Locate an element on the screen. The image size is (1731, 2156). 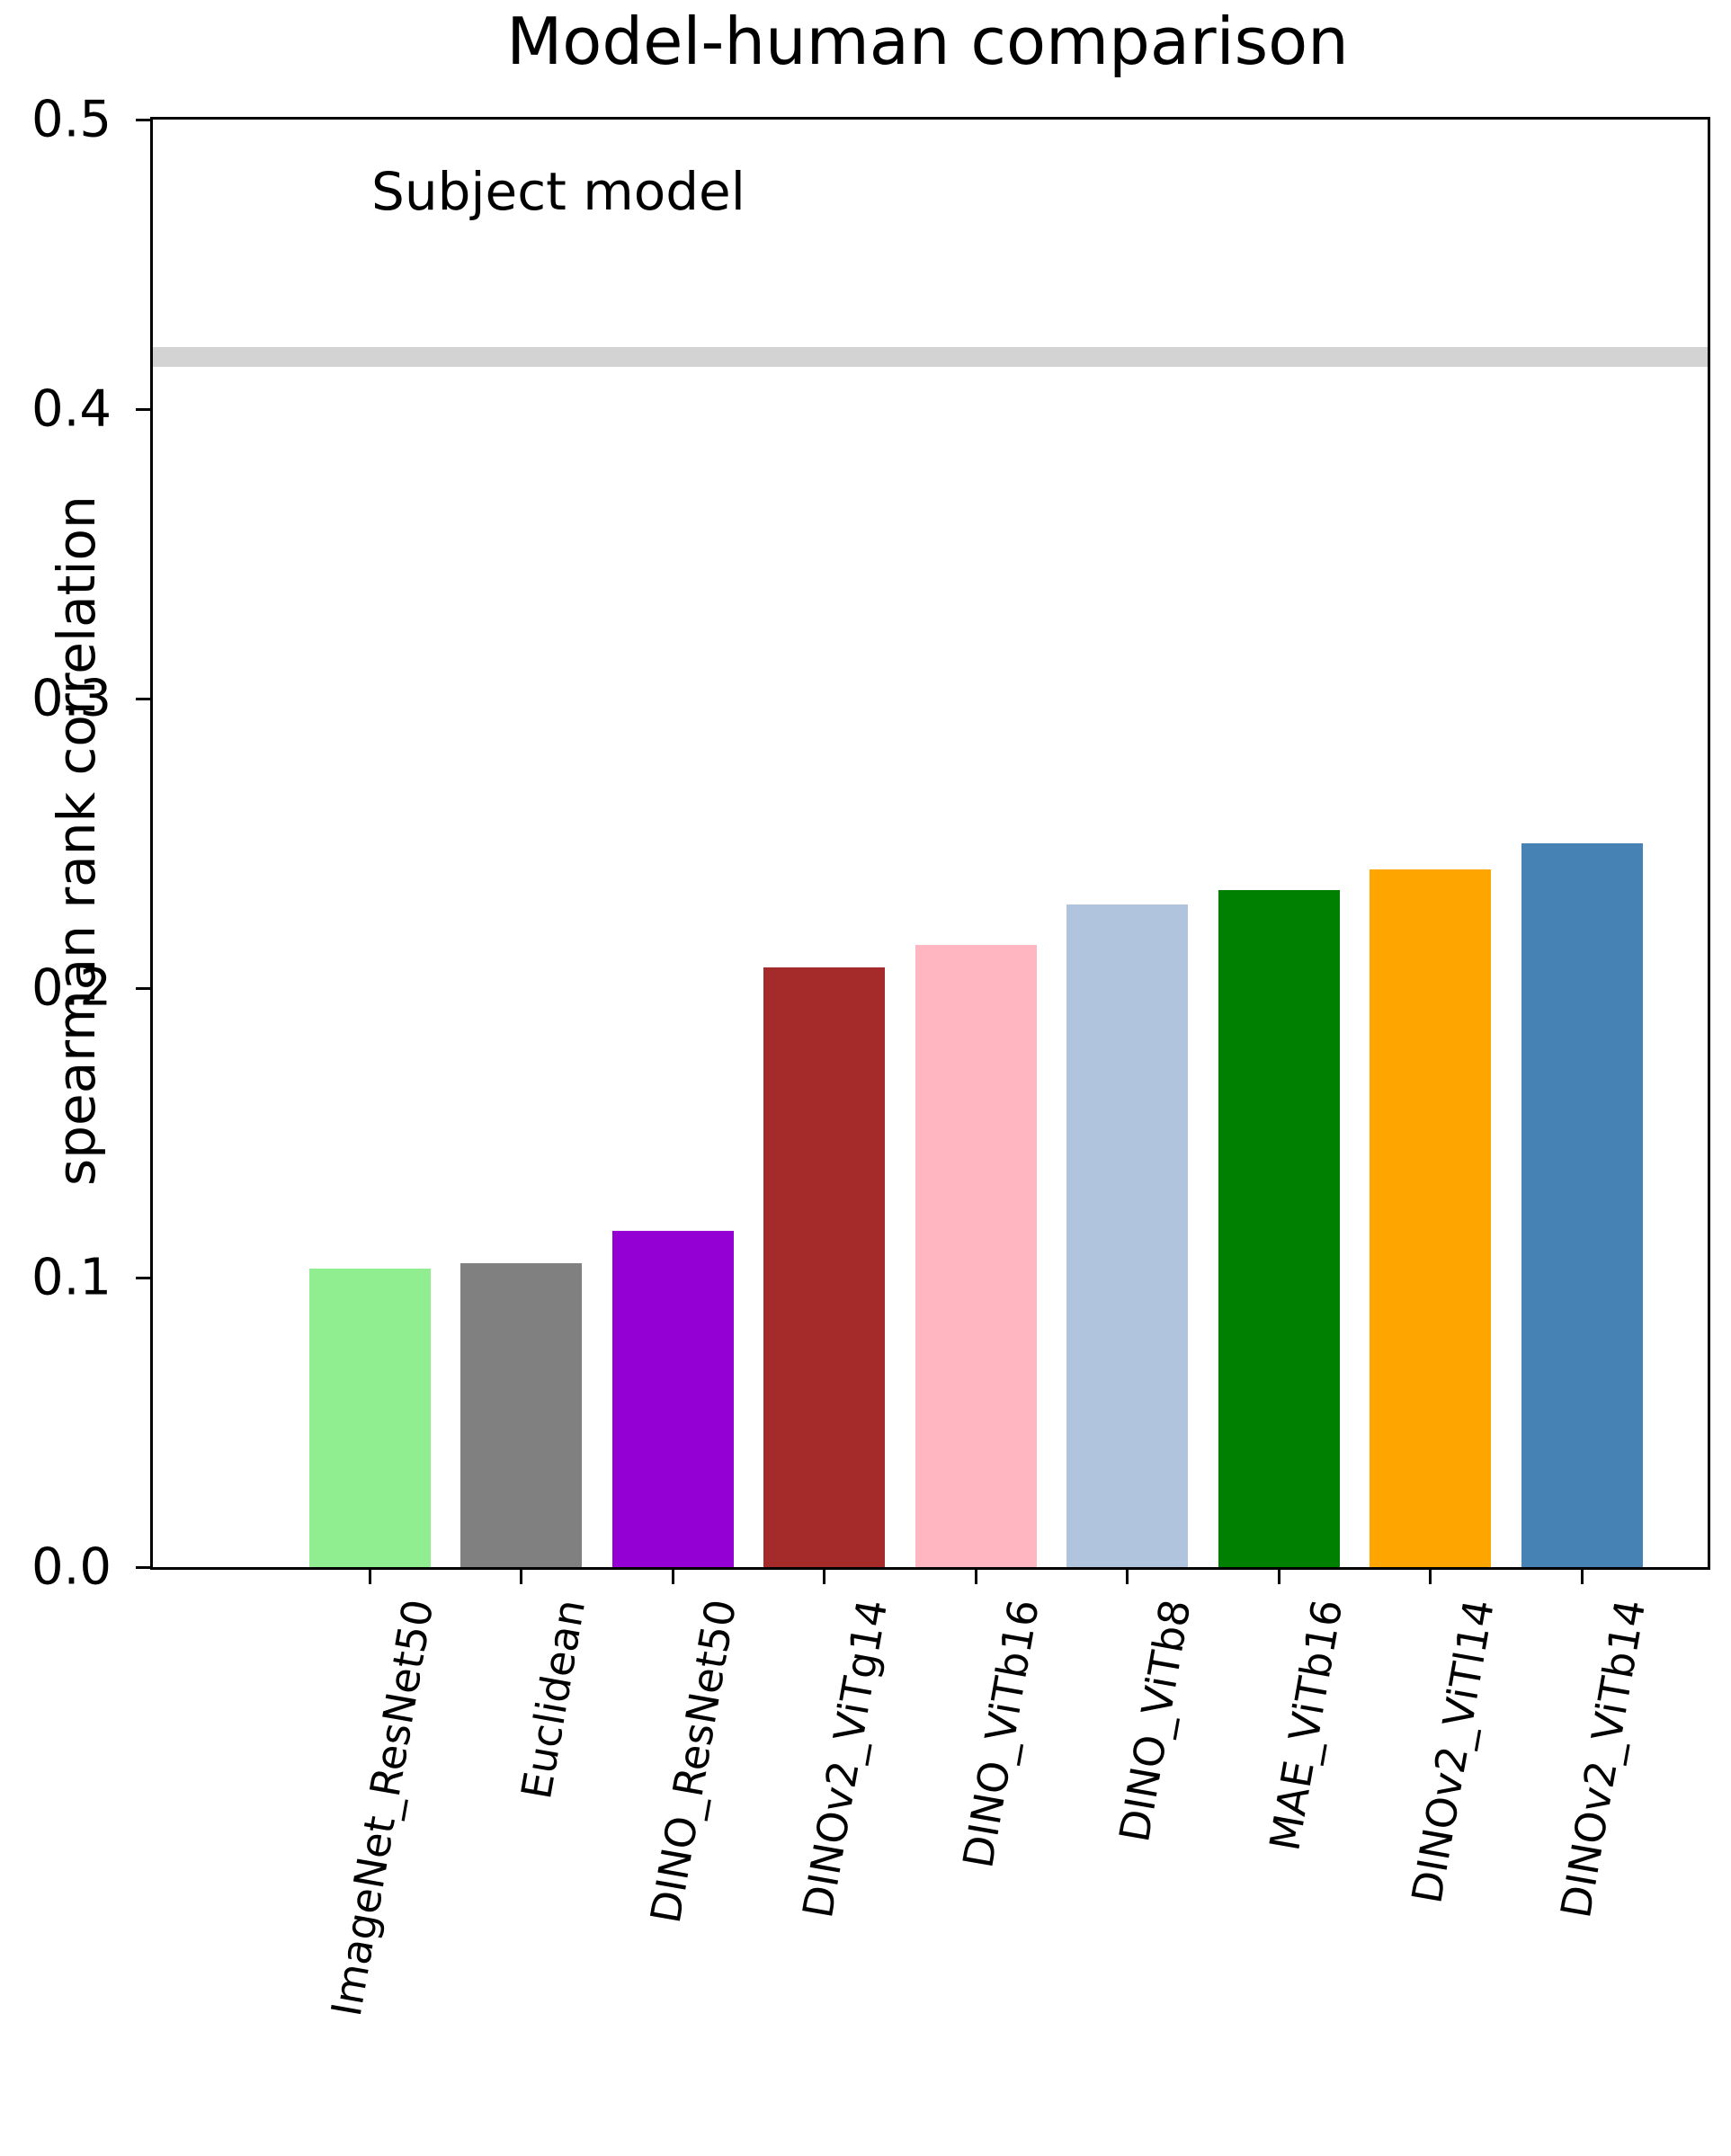
x-tick-mark-Euclidean is located at coordinates (521, 1577).